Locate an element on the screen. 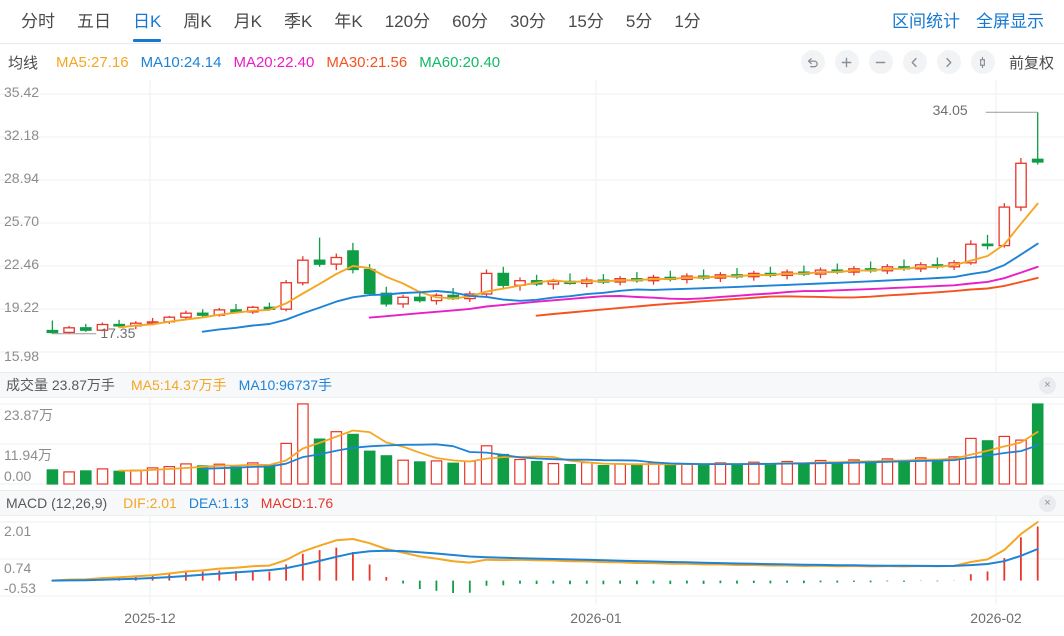 The width and height of the screenshot is (1064, 636). macd-legend-item-2: MACD:1.76 is located at coordinates (297, 503).